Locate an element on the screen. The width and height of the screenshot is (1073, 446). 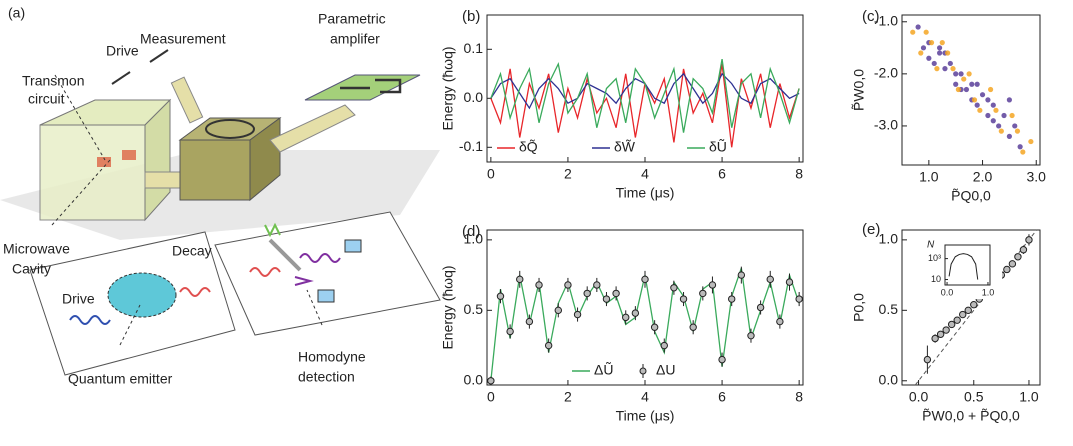
x-tick-label: 8 is located at coordinates (799, 174).